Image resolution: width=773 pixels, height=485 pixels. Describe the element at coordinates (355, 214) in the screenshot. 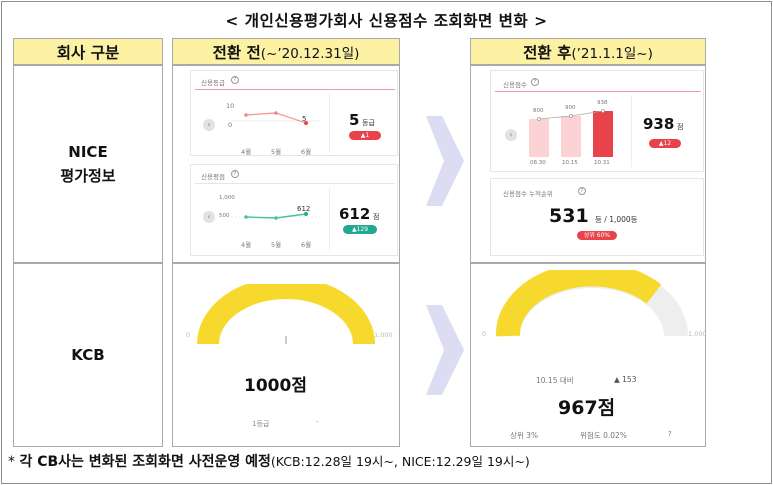

I see `score-value: 612` at that location.